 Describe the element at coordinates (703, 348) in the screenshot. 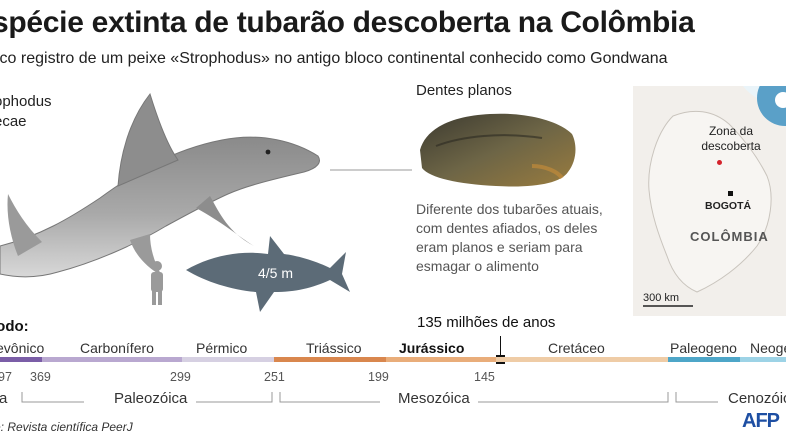

I see `period-paleogeno: Paleogeno` at that location.